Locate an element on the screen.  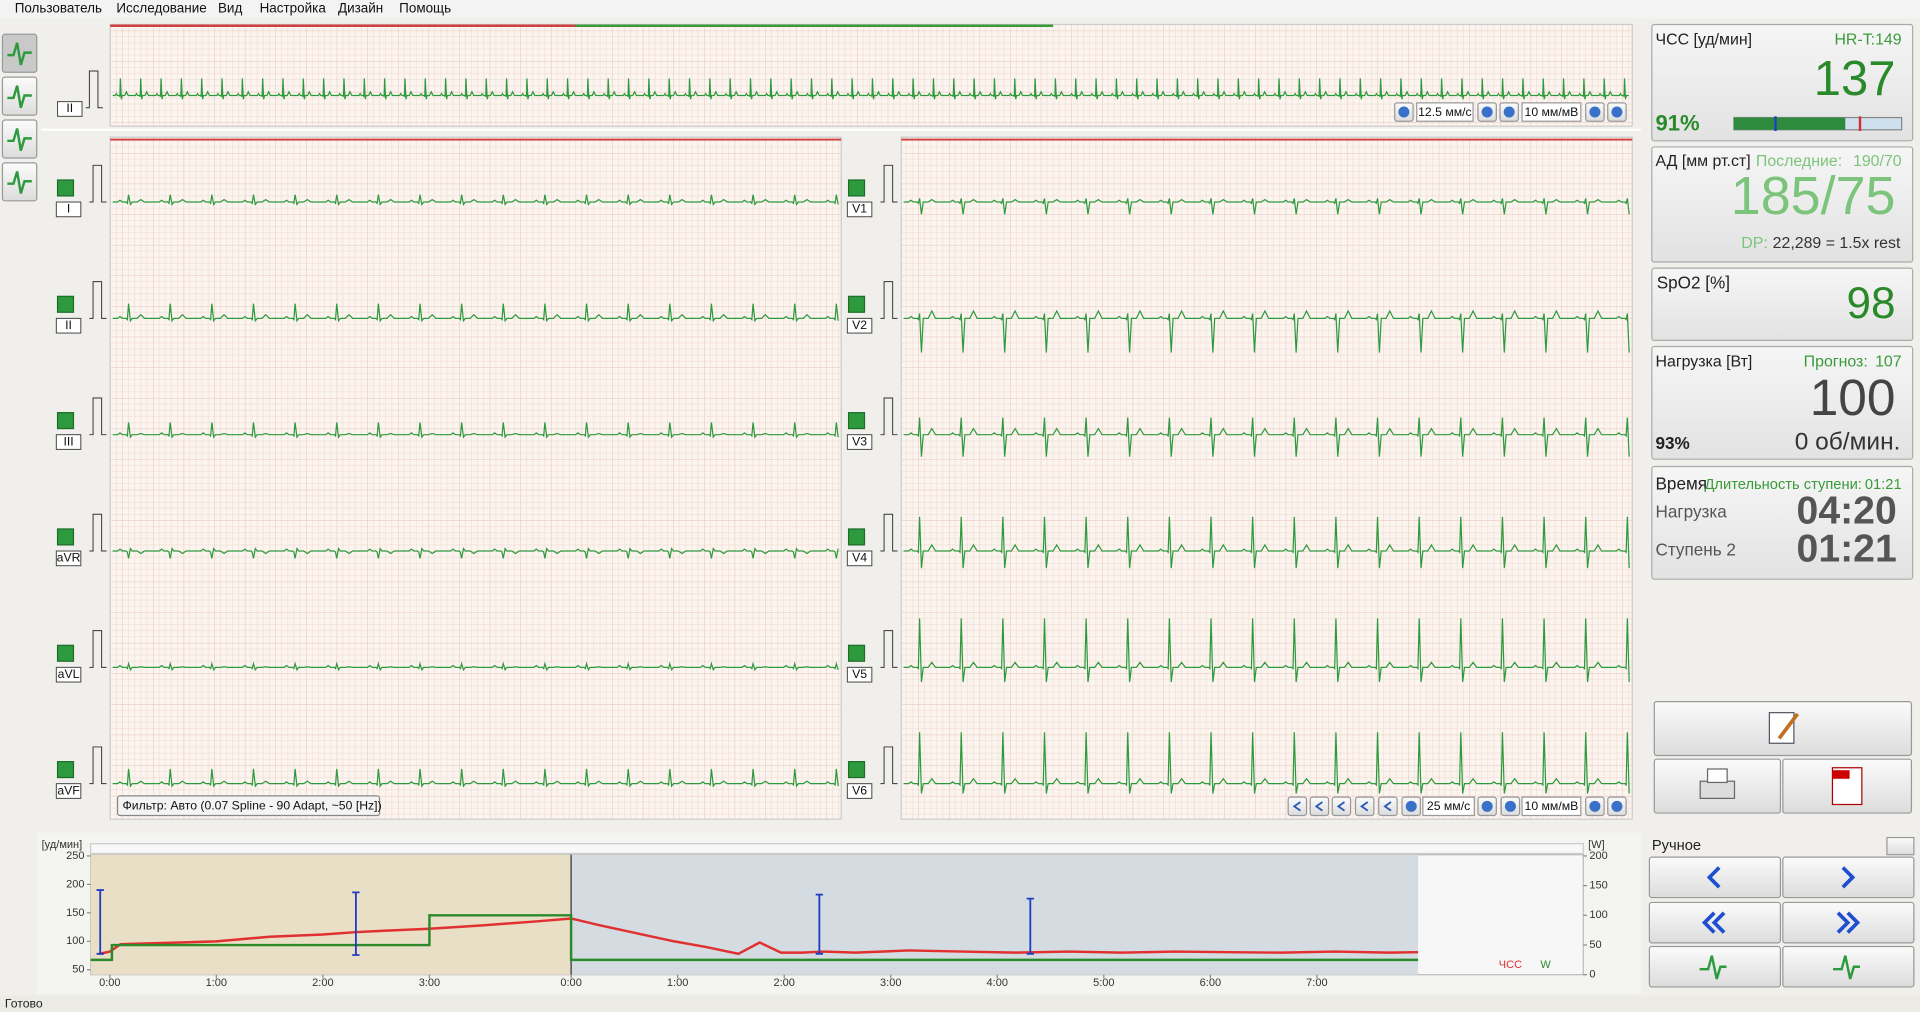
prev-button is located at coordinates (1715, 877).